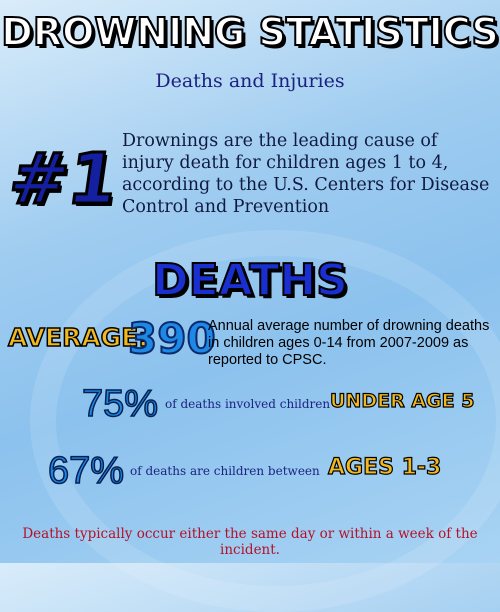 The image size is (500, 612). Describe the element at coordinates (64, 179) in the screenshot. I see `rank-badge: #1` at that location.